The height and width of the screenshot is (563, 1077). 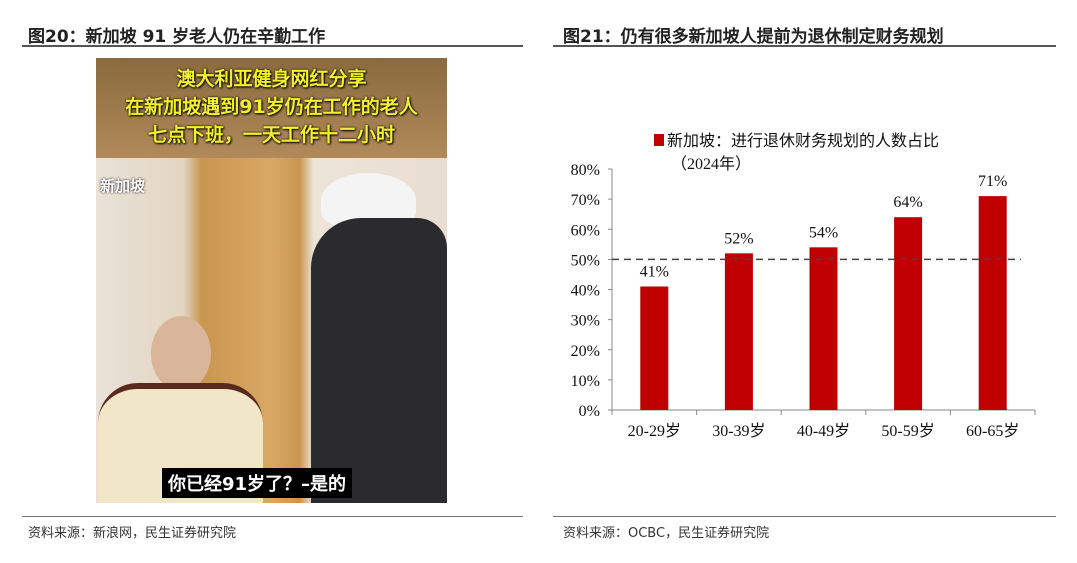 What do you see at coordinates (271, 79) in the screenshot?
I see `photo-caption-1: 澳大利亚健身网红分享` at bounding box center [271, 79].